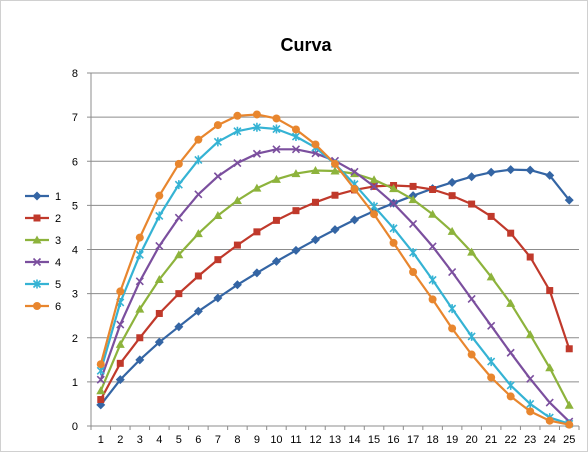 This screenshot has height=453, width=588. What do you see at coordinates (569, 440) in the screenshot?
I see `x-tick-label: 25` at bounding box center [569, 440].